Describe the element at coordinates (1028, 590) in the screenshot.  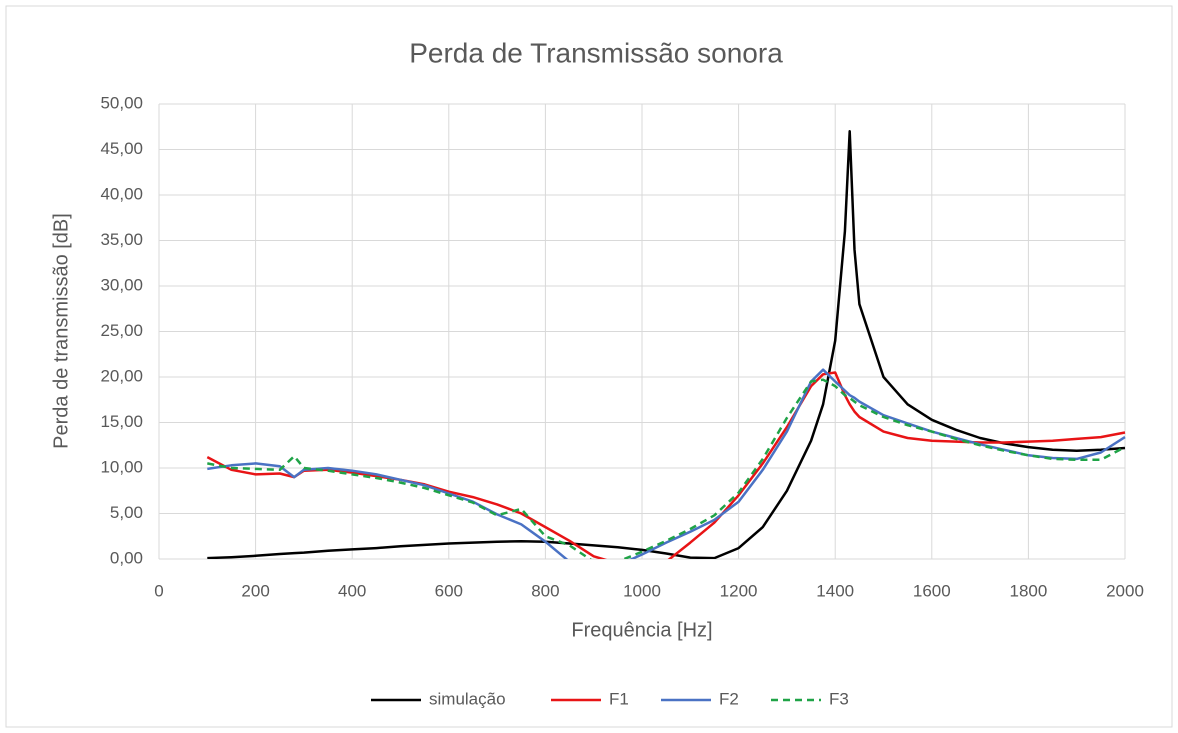
I see `x-tick-label: 1800` at that location.